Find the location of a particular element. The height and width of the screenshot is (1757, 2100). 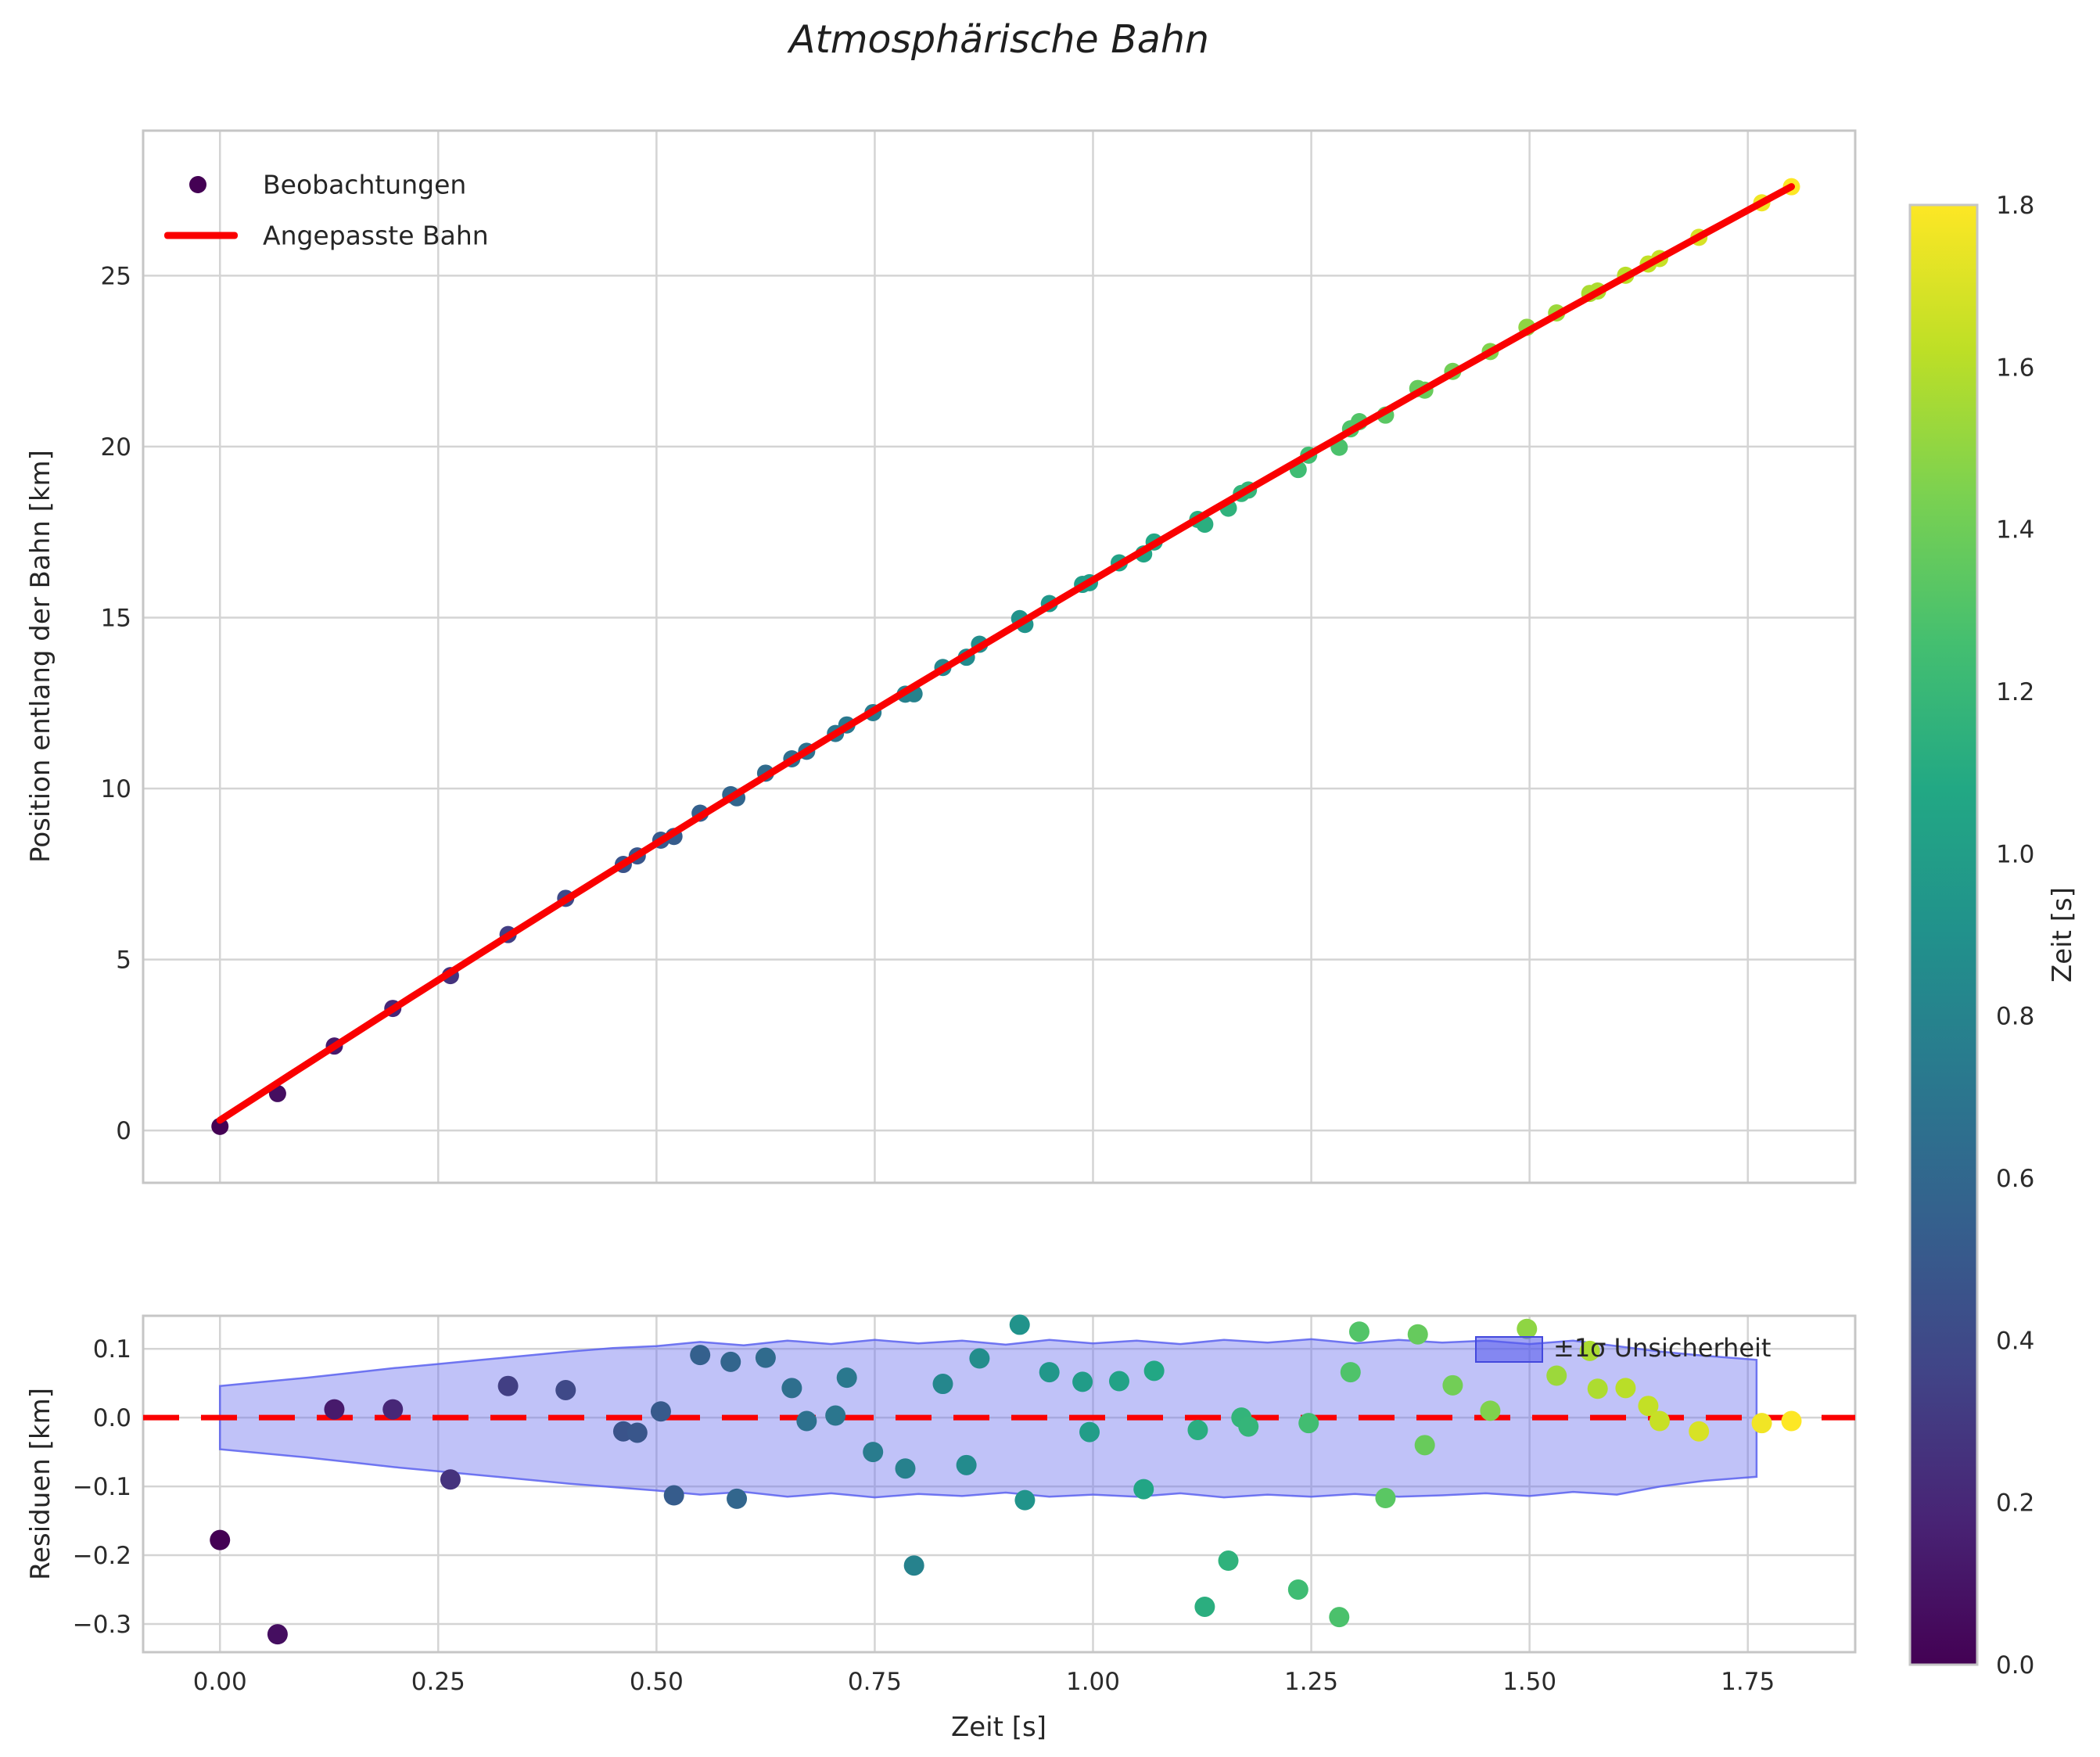

tick-label-x: 0.75 is located at coordinates (875, 1682).